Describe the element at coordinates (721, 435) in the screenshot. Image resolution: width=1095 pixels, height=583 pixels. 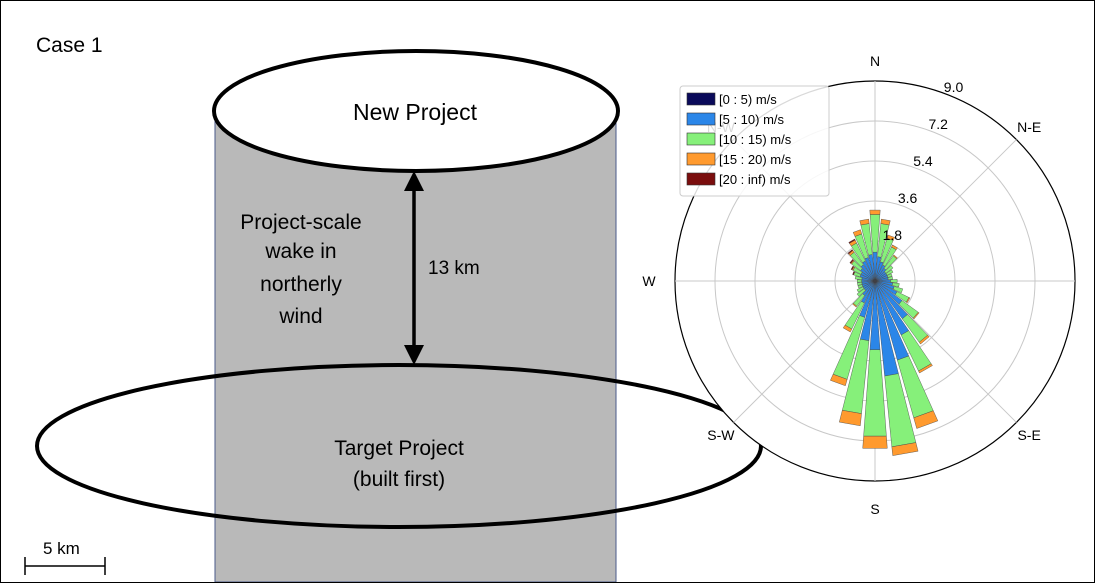
I see `rose-direction-label: S-W` at that location.